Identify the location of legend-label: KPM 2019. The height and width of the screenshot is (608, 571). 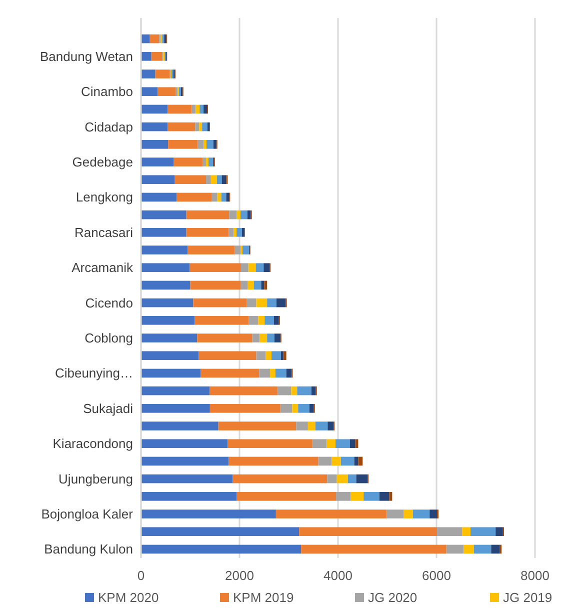
(263, 597).